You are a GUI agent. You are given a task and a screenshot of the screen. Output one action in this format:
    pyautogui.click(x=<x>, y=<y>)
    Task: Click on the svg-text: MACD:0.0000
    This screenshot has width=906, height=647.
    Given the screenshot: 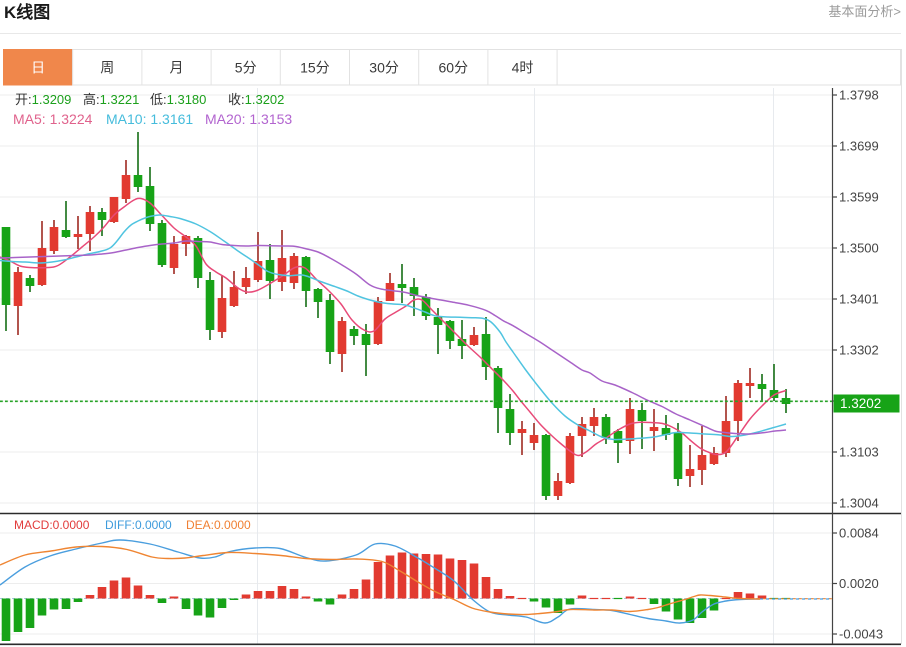 What is the action you would take?
    pyautogui.click(x=52, y=525)
    